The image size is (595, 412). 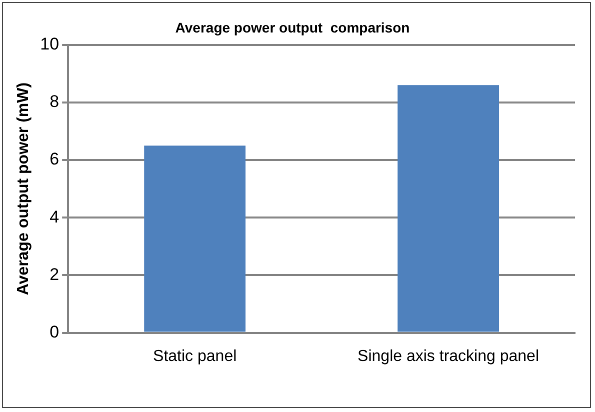 I want to click on y-tick-label: 2, so click(x=55, y=274).